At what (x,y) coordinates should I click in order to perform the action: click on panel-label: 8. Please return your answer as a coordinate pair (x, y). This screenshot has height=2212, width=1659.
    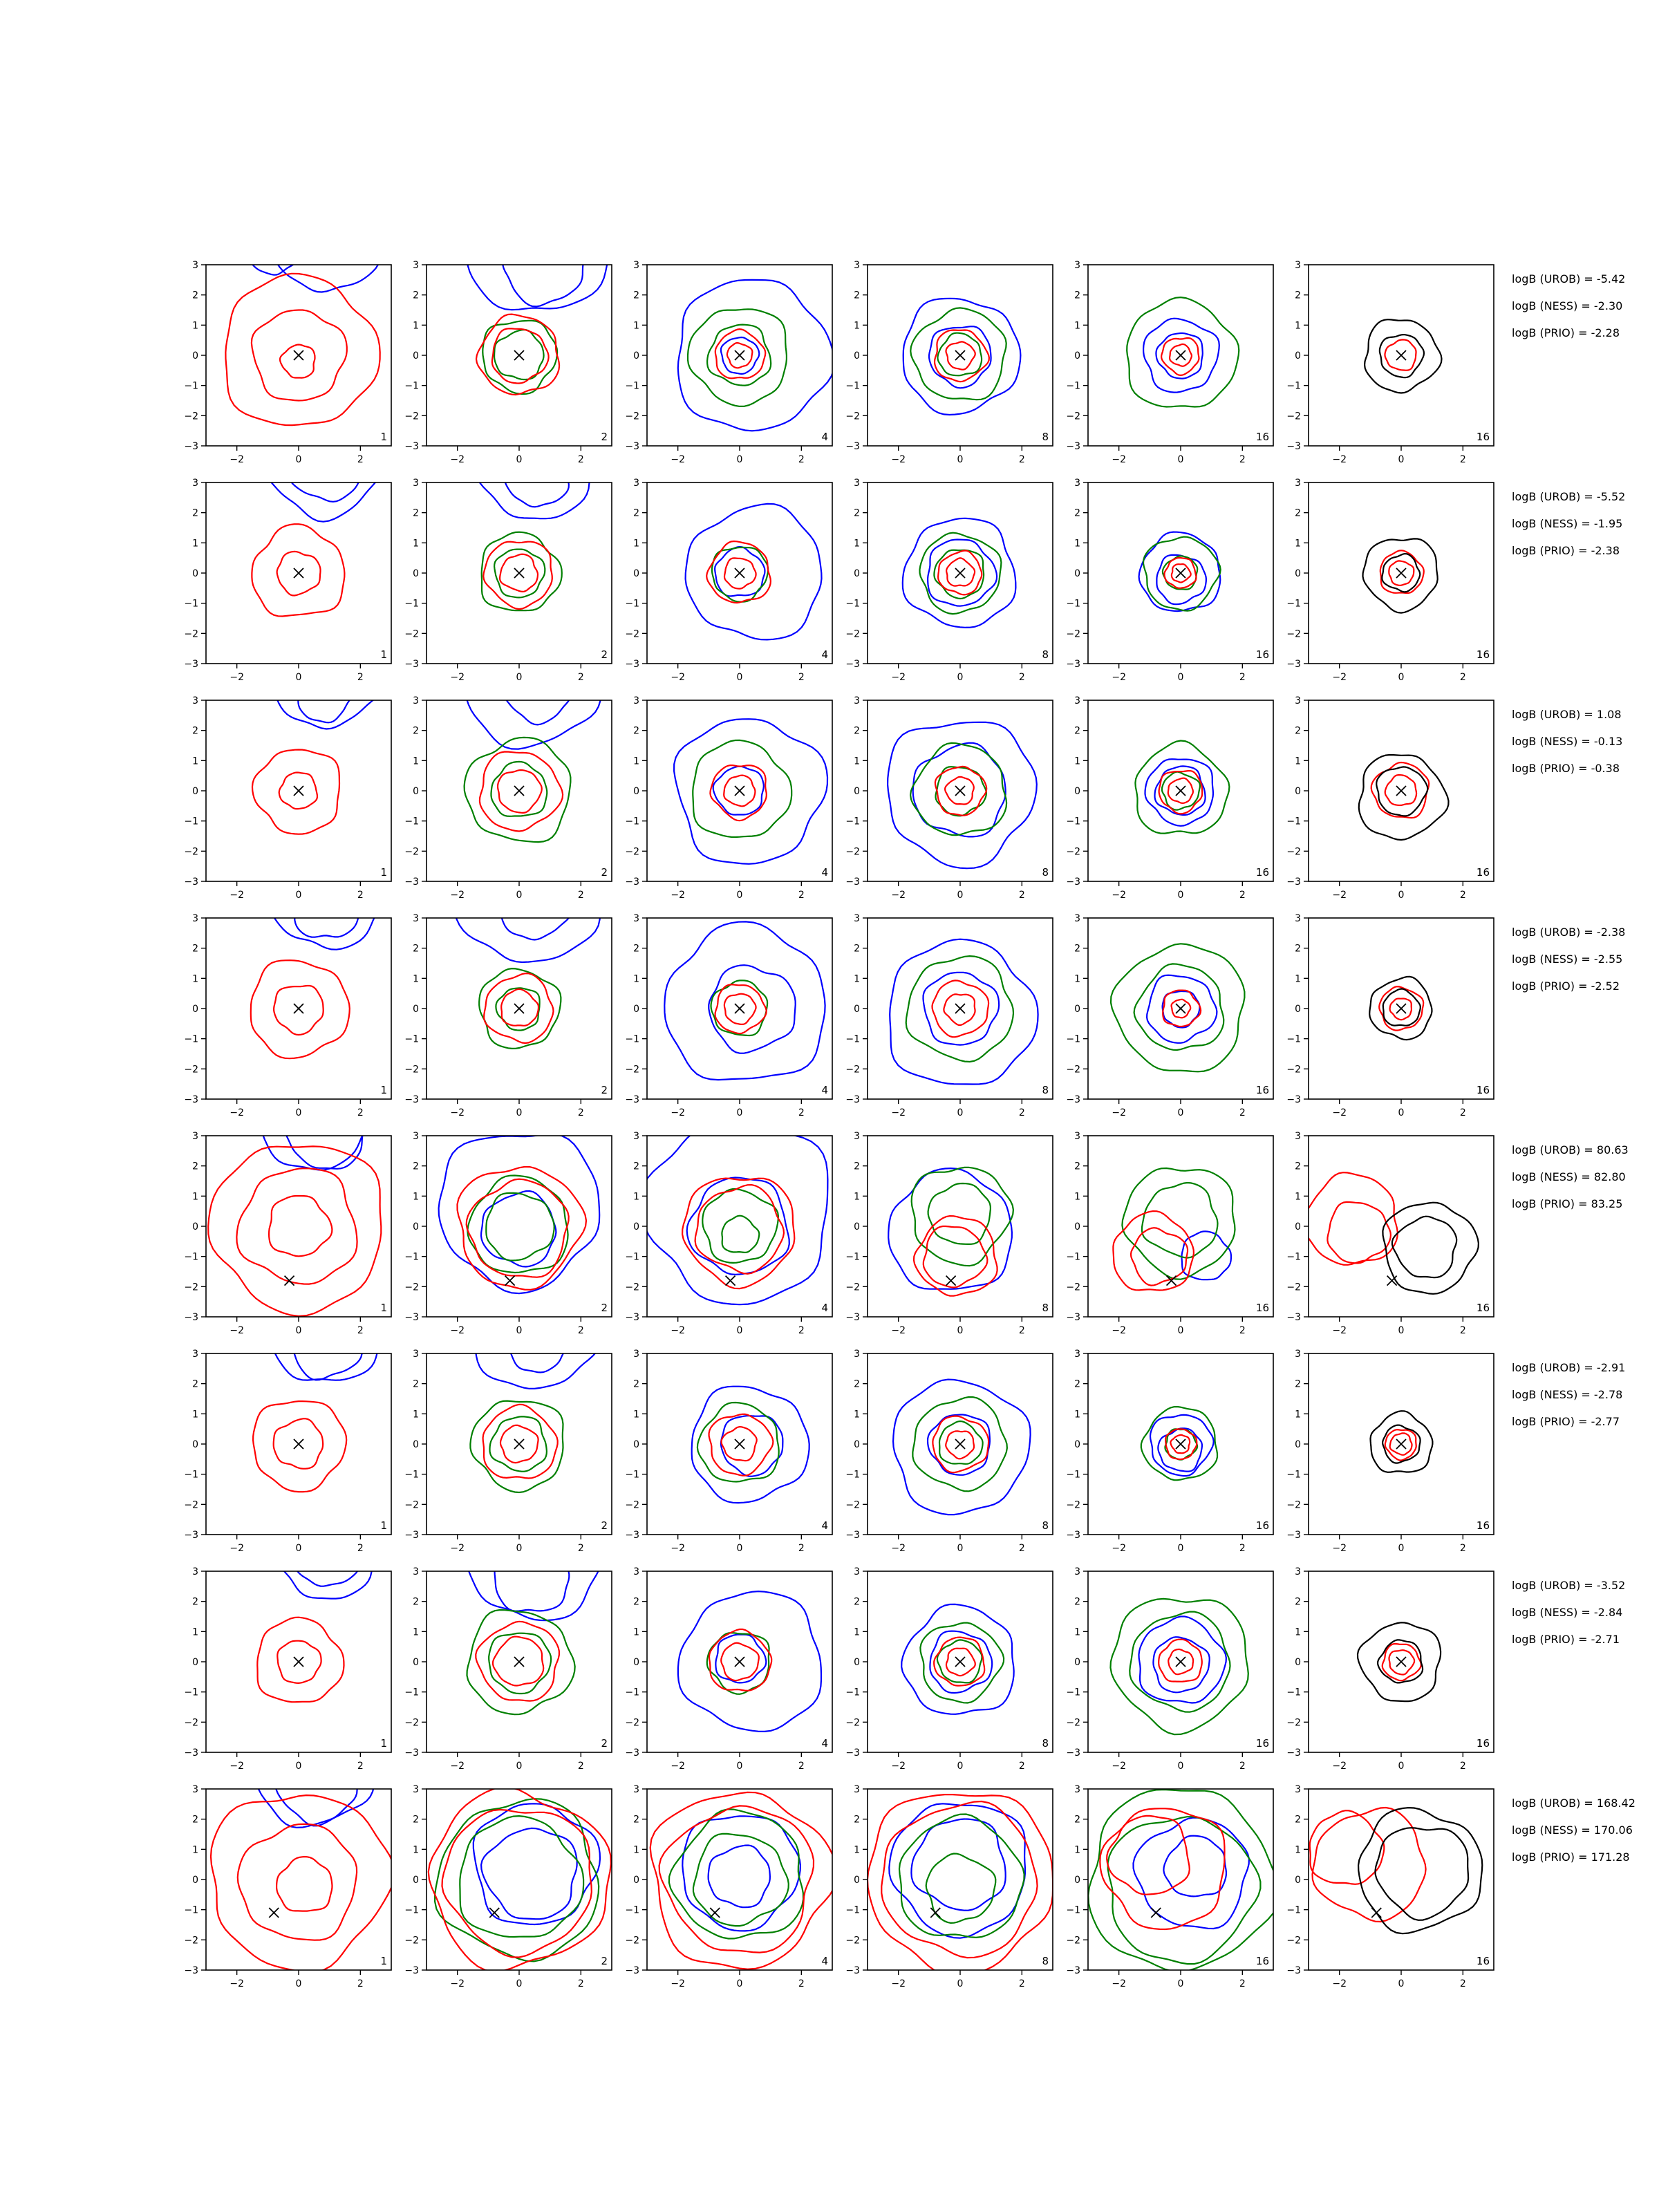
    Looking at the image, I should click on (1045, 1308).